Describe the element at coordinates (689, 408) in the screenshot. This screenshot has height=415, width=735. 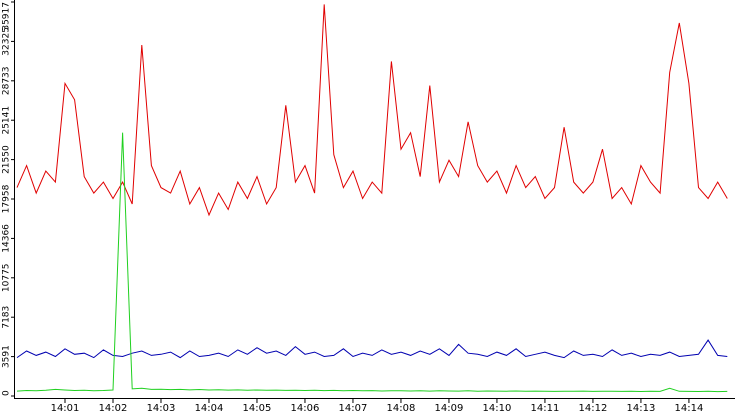
I see `x-tick-label: 14:14` at that location.